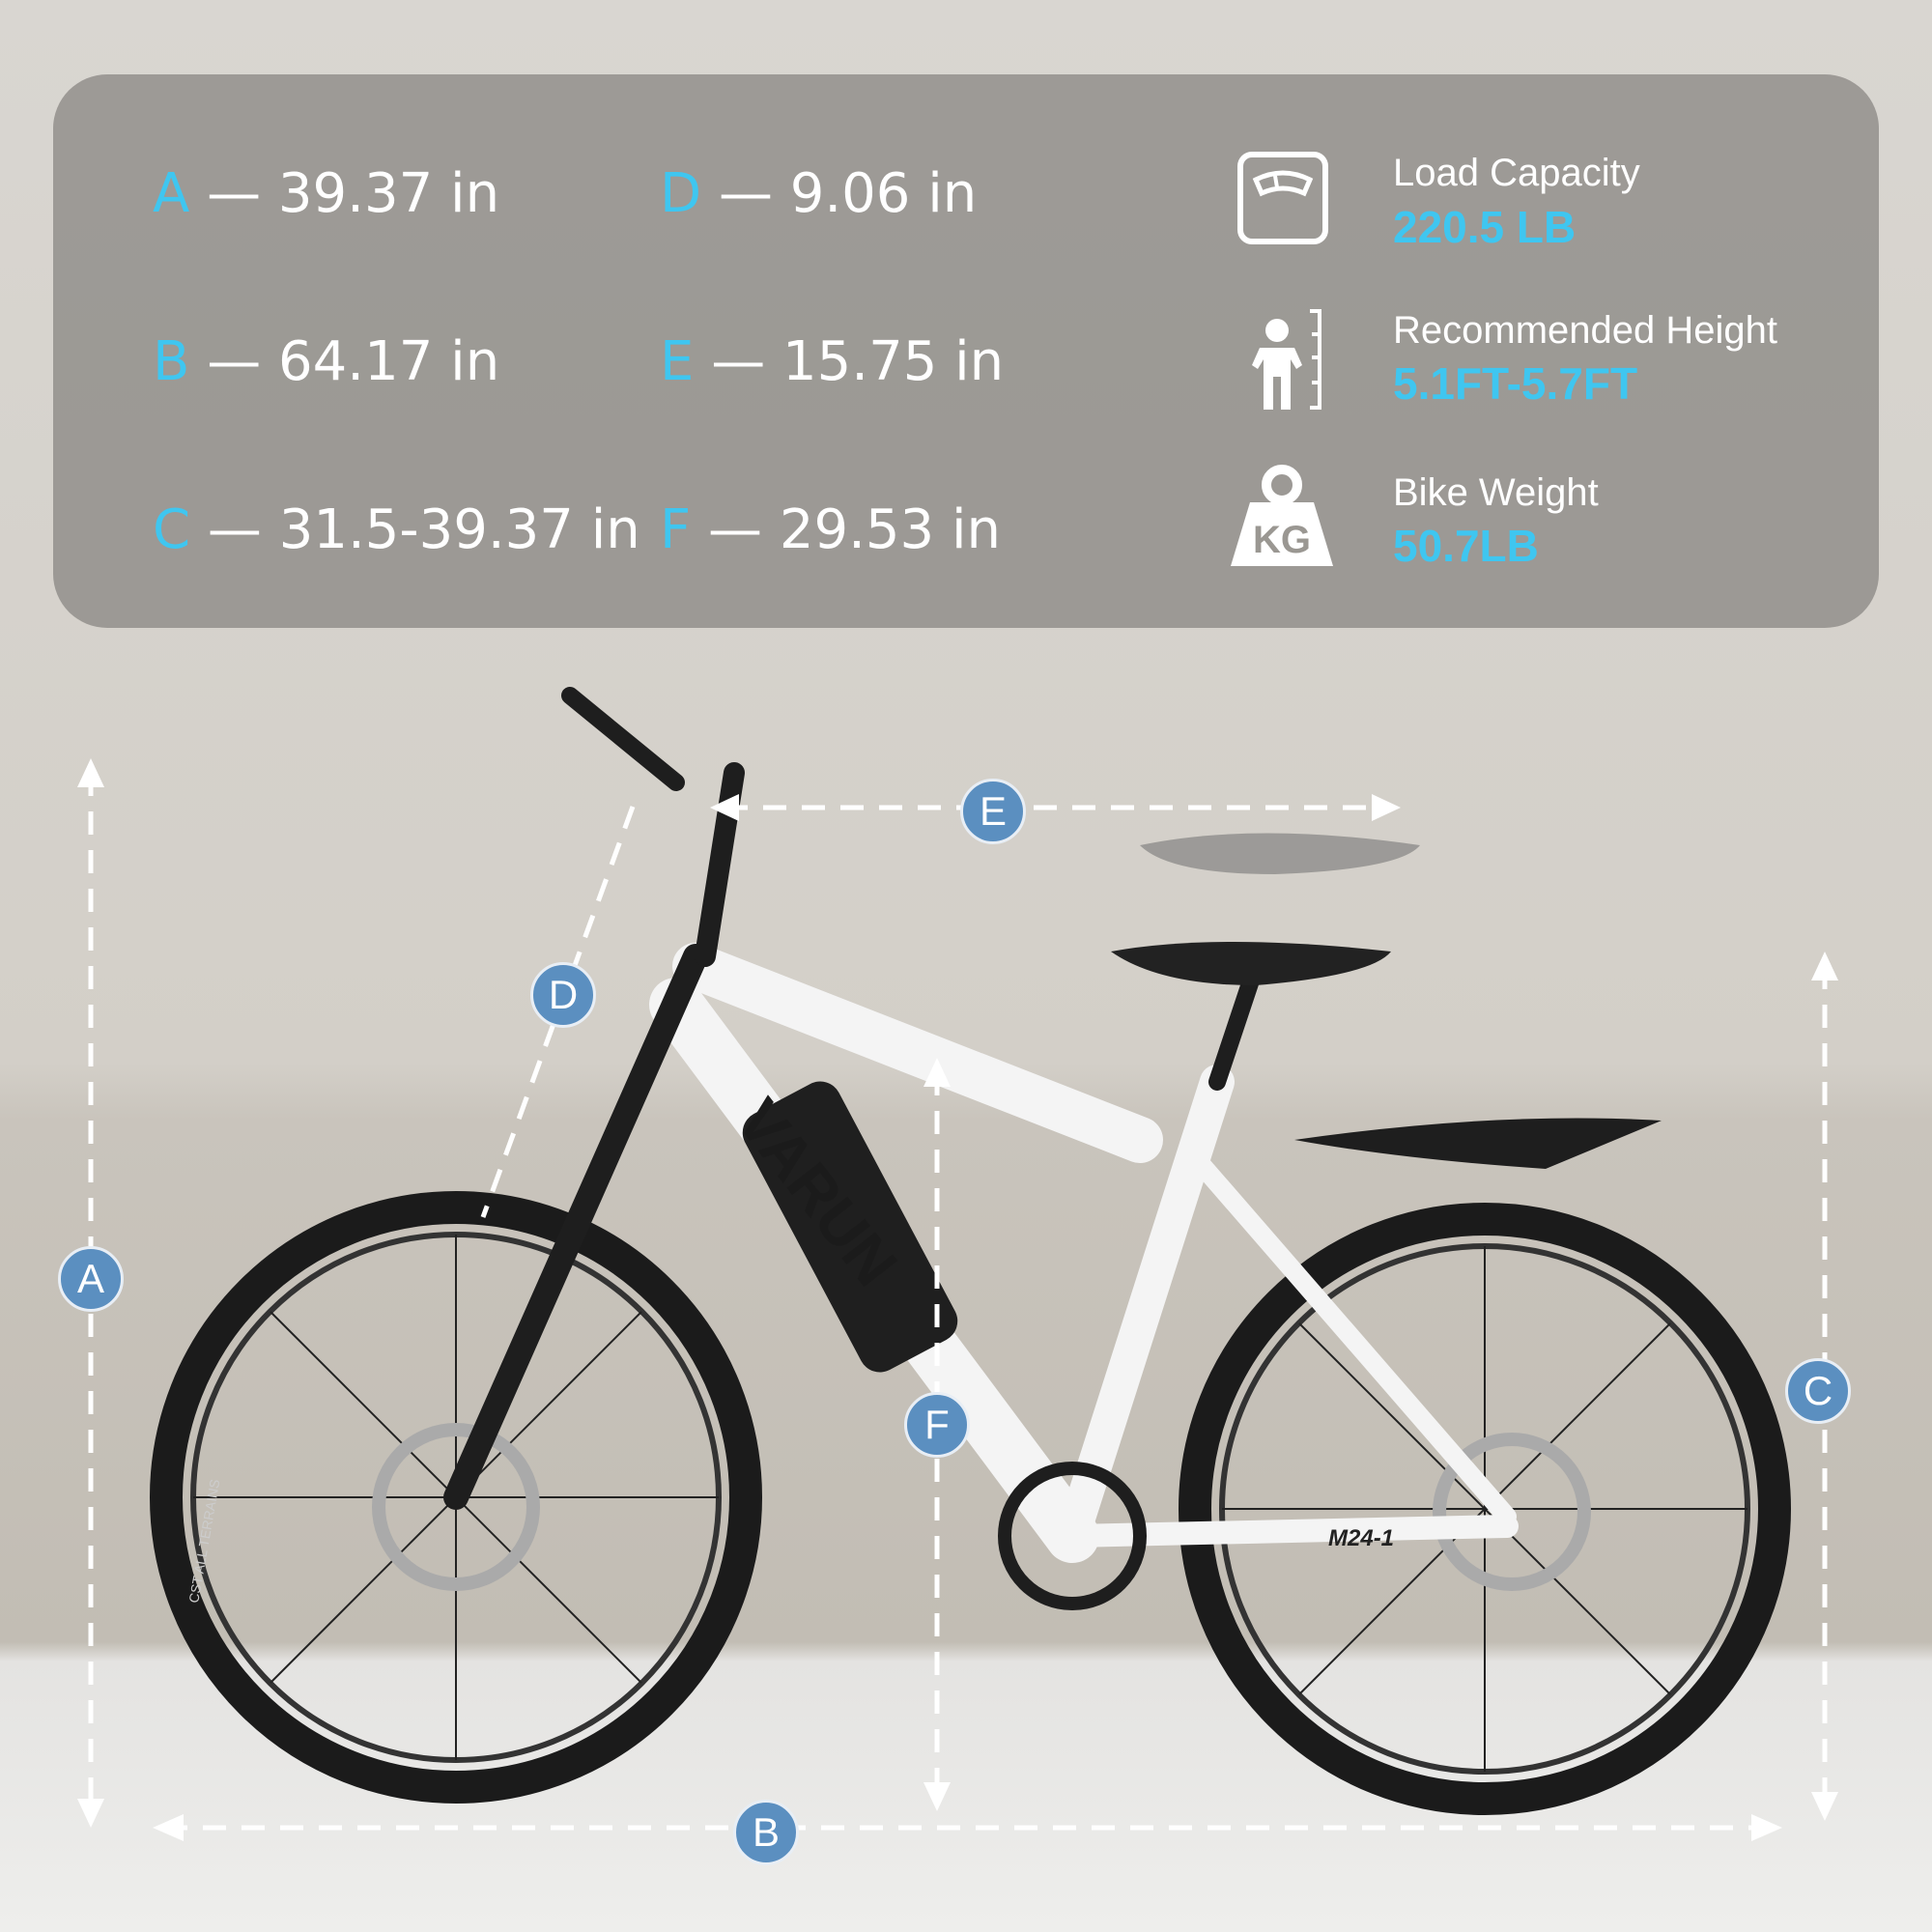  What do you see at coordinates (681, 193) in the screenshot?
I see `dimension-letter: D` at bounding box center [681, 193].